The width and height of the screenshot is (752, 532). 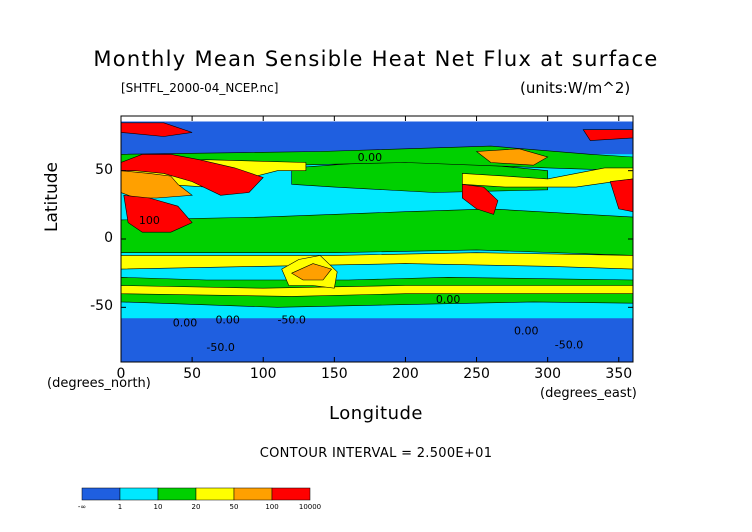 What do you see at coordinates (234, 507) in the screenshot?
I see `colorbar-label: 50` at bounding box center [234, 507].